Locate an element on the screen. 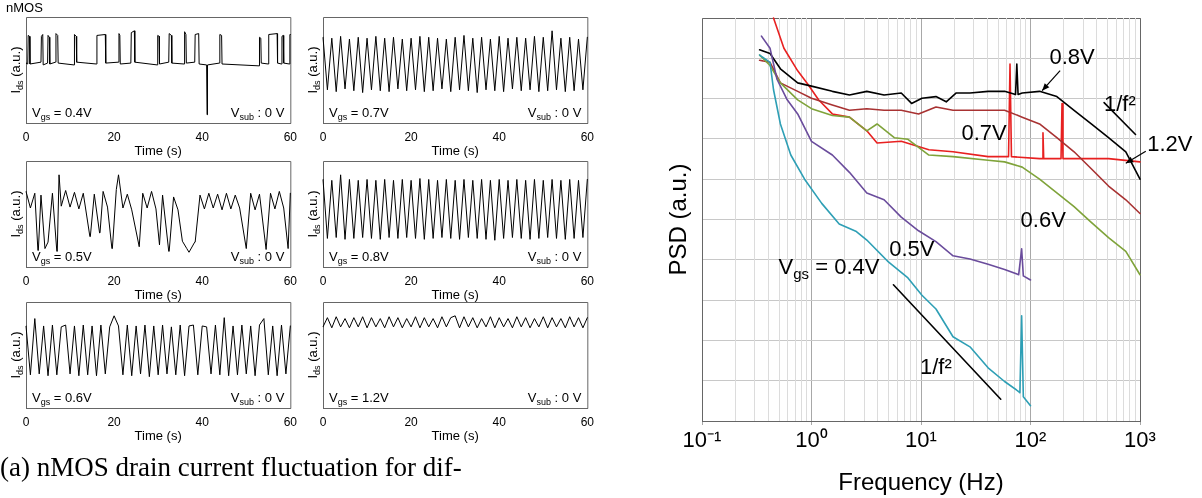  text: (a) nMOS drain current fluctuation for dif- is located at coordinates (231, 467).